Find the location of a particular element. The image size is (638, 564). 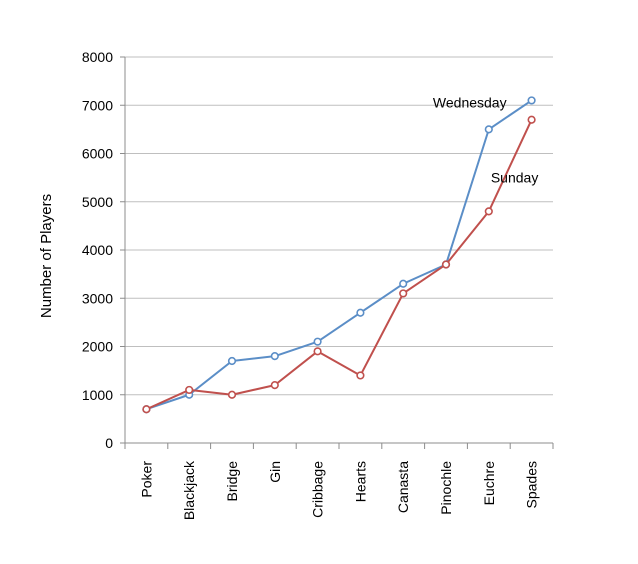

y-tick-label-7000: 7000 is located at coordinates (97, 105).